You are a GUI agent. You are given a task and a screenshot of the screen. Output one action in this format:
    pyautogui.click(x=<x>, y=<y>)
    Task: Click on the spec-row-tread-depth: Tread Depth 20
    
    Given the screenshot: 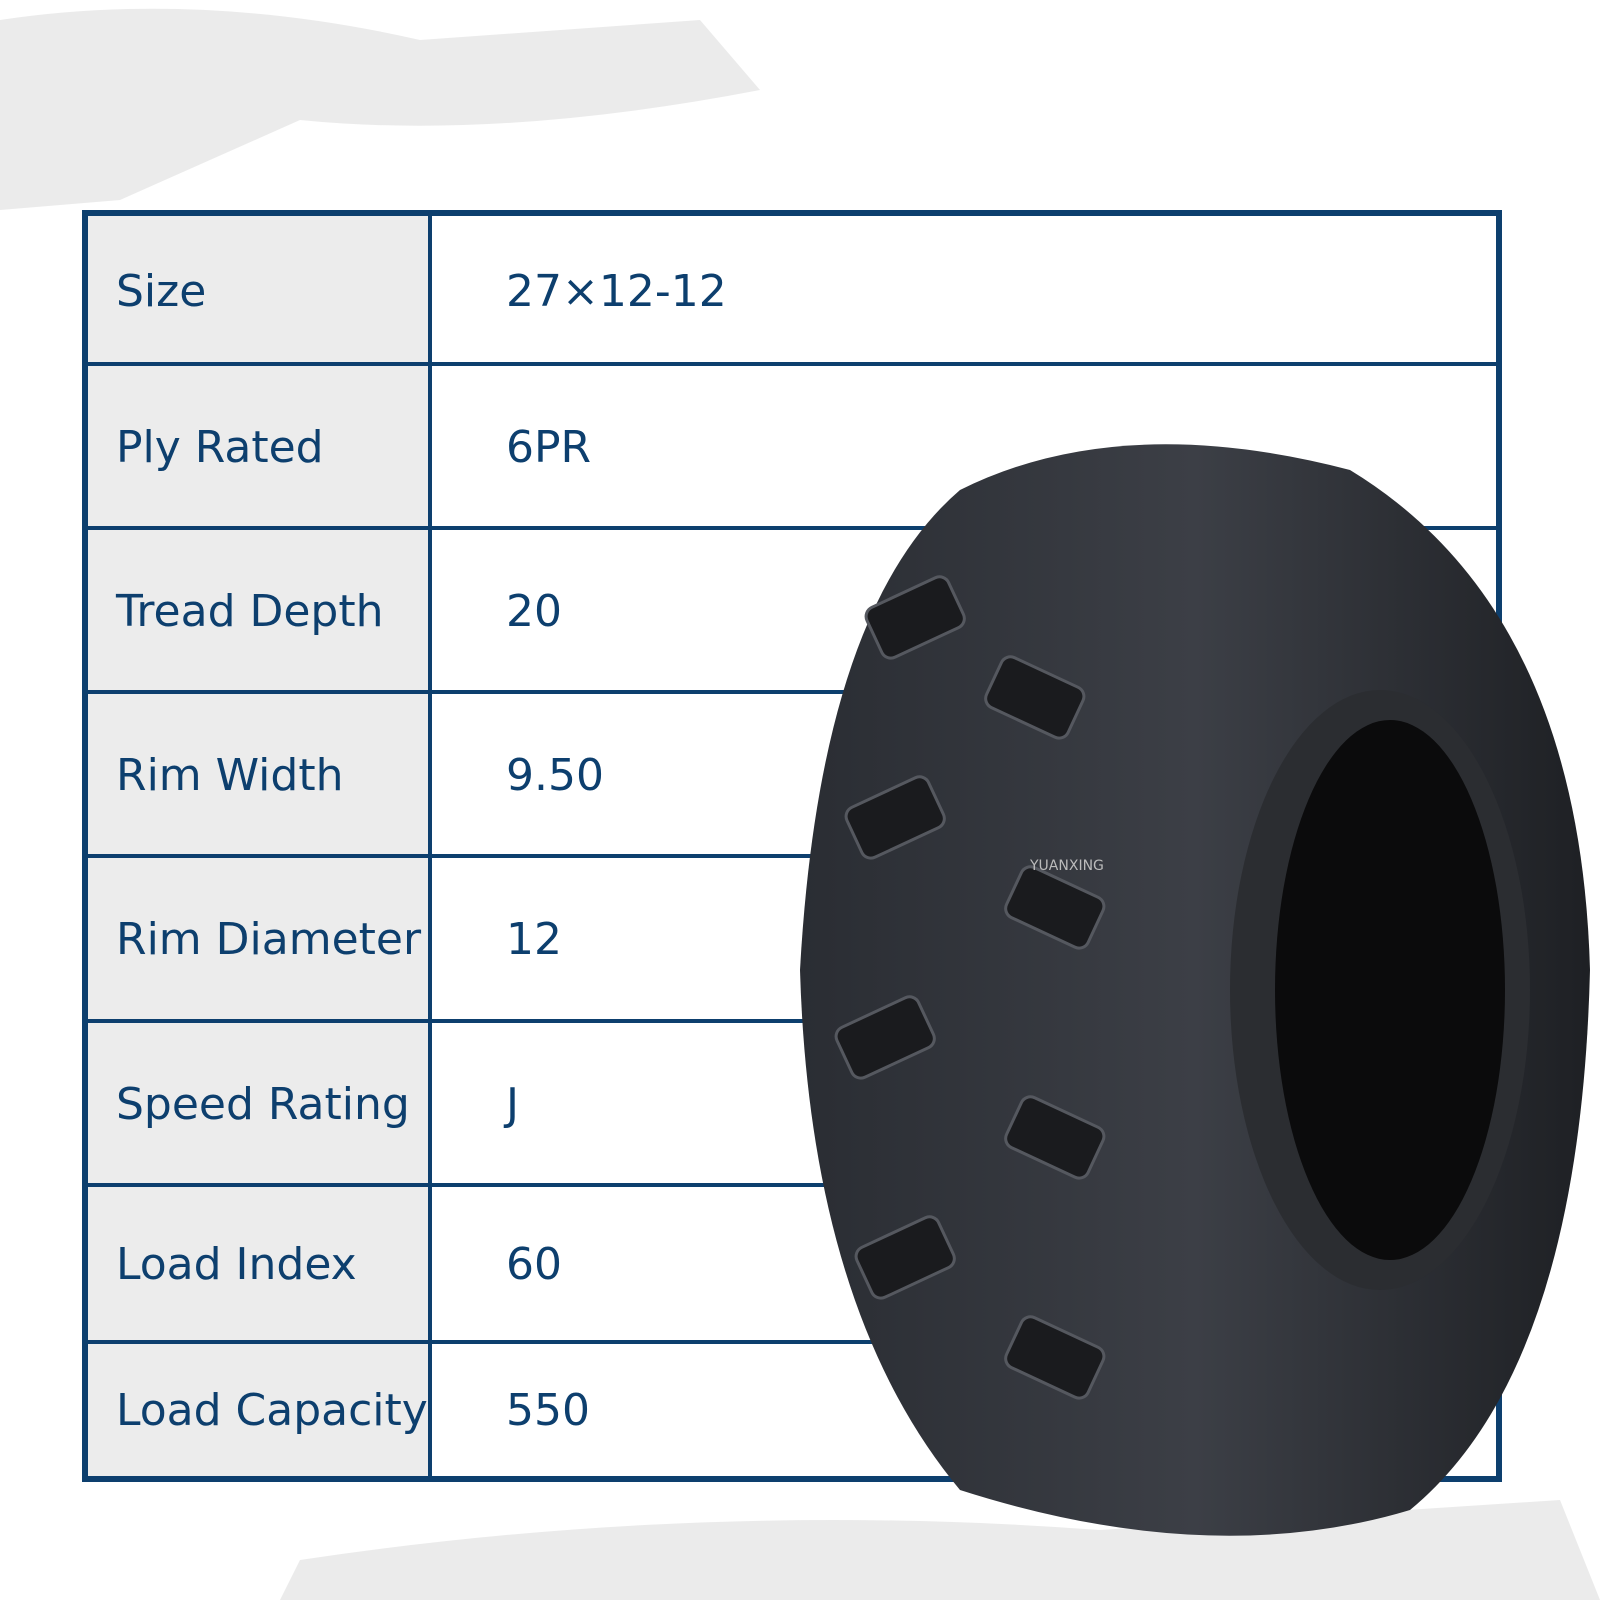 What is the action you would take?
    pyautogui.click(x=792, y=609)
    